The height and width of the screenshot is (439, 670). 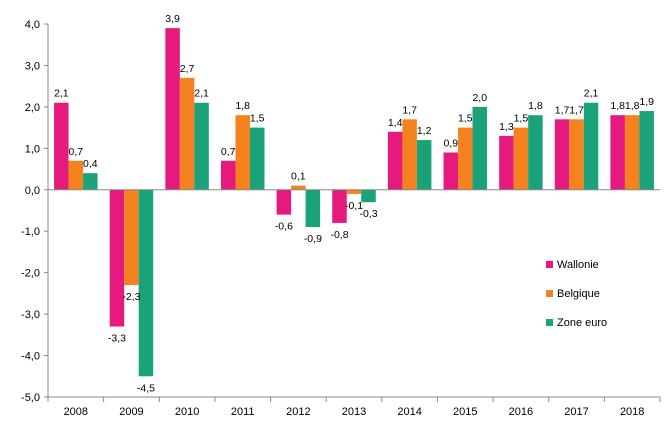 What do you see at coordinates (578, 265) in the screenshot?
I see `legend-label: Wallonie` at bounding box center [578, 265].